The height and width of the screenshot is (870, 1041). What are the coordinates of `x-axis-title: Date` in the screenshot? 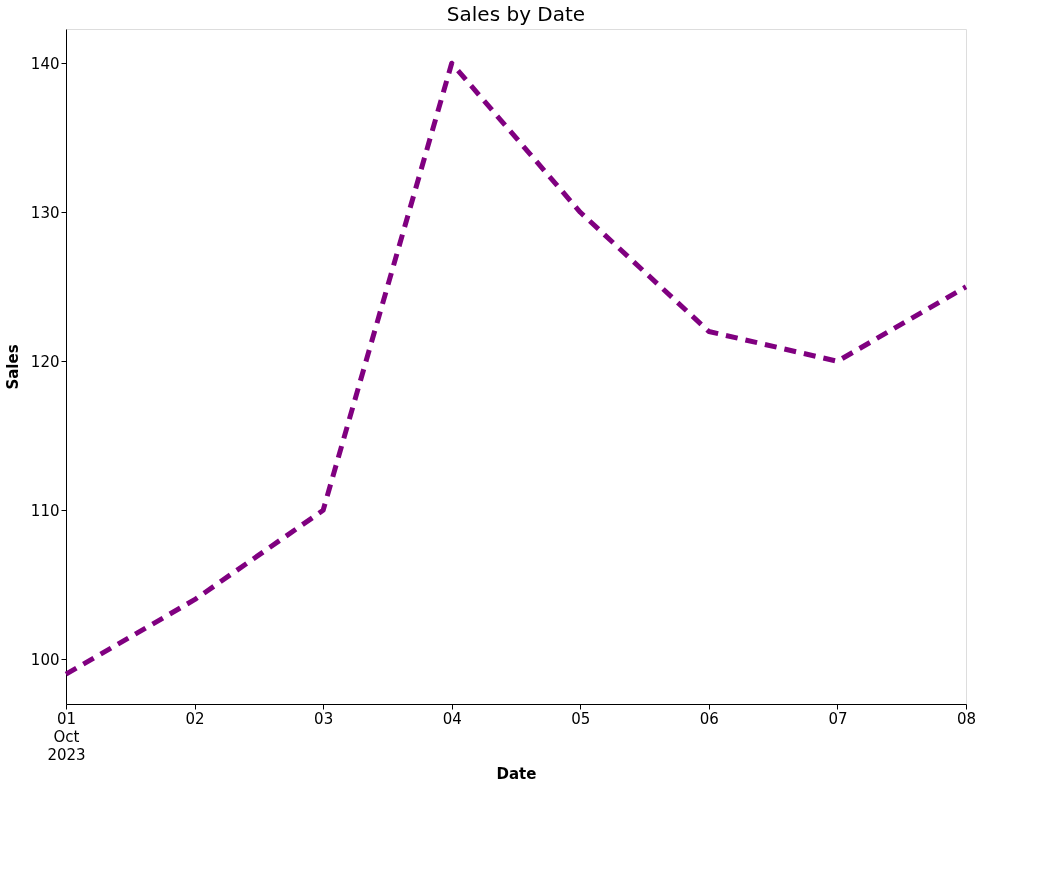 It's located at (516, 773).